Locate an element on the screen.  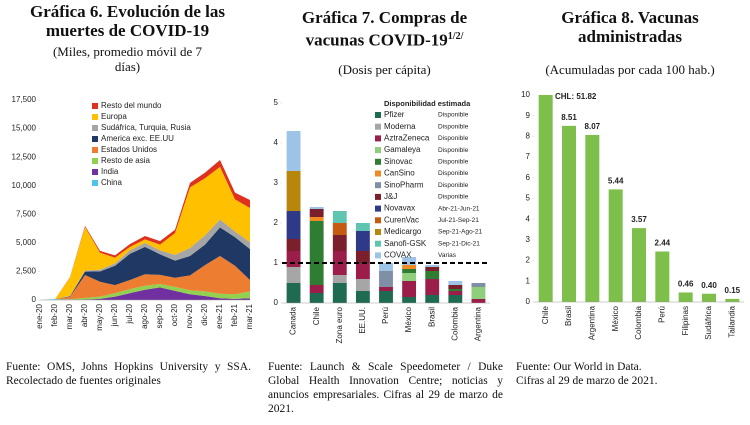
source-line: Cifras al 29 de marzo de 2021. is located at coordinates (587, 381).